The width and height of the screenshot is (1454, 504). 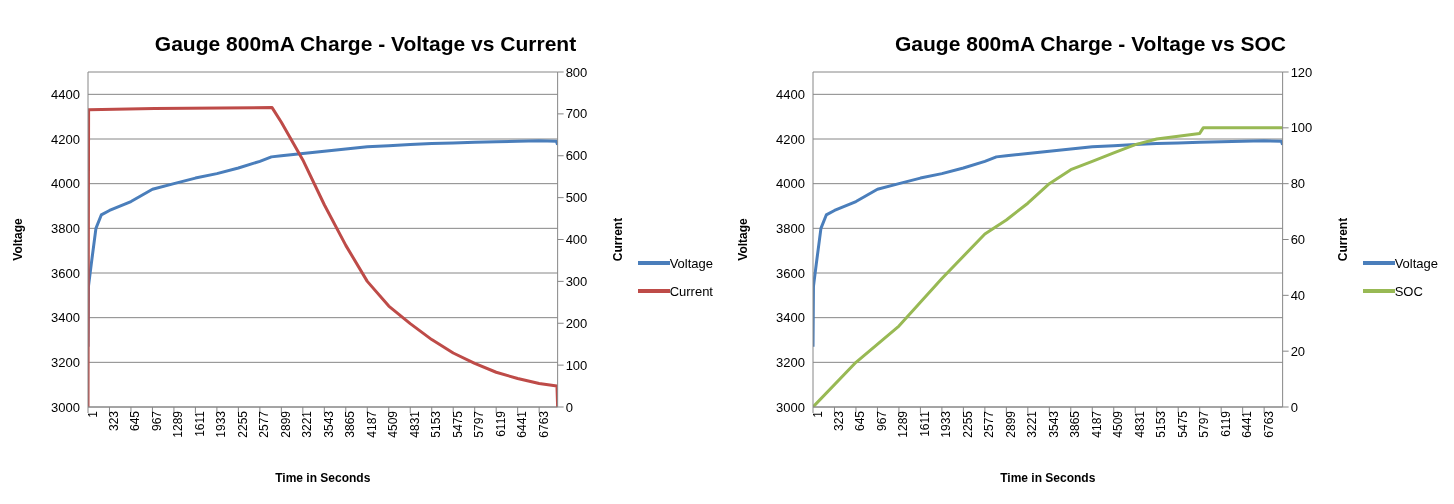 I want to click on y2-tick-label: 40, so click(x=1298, y=295).